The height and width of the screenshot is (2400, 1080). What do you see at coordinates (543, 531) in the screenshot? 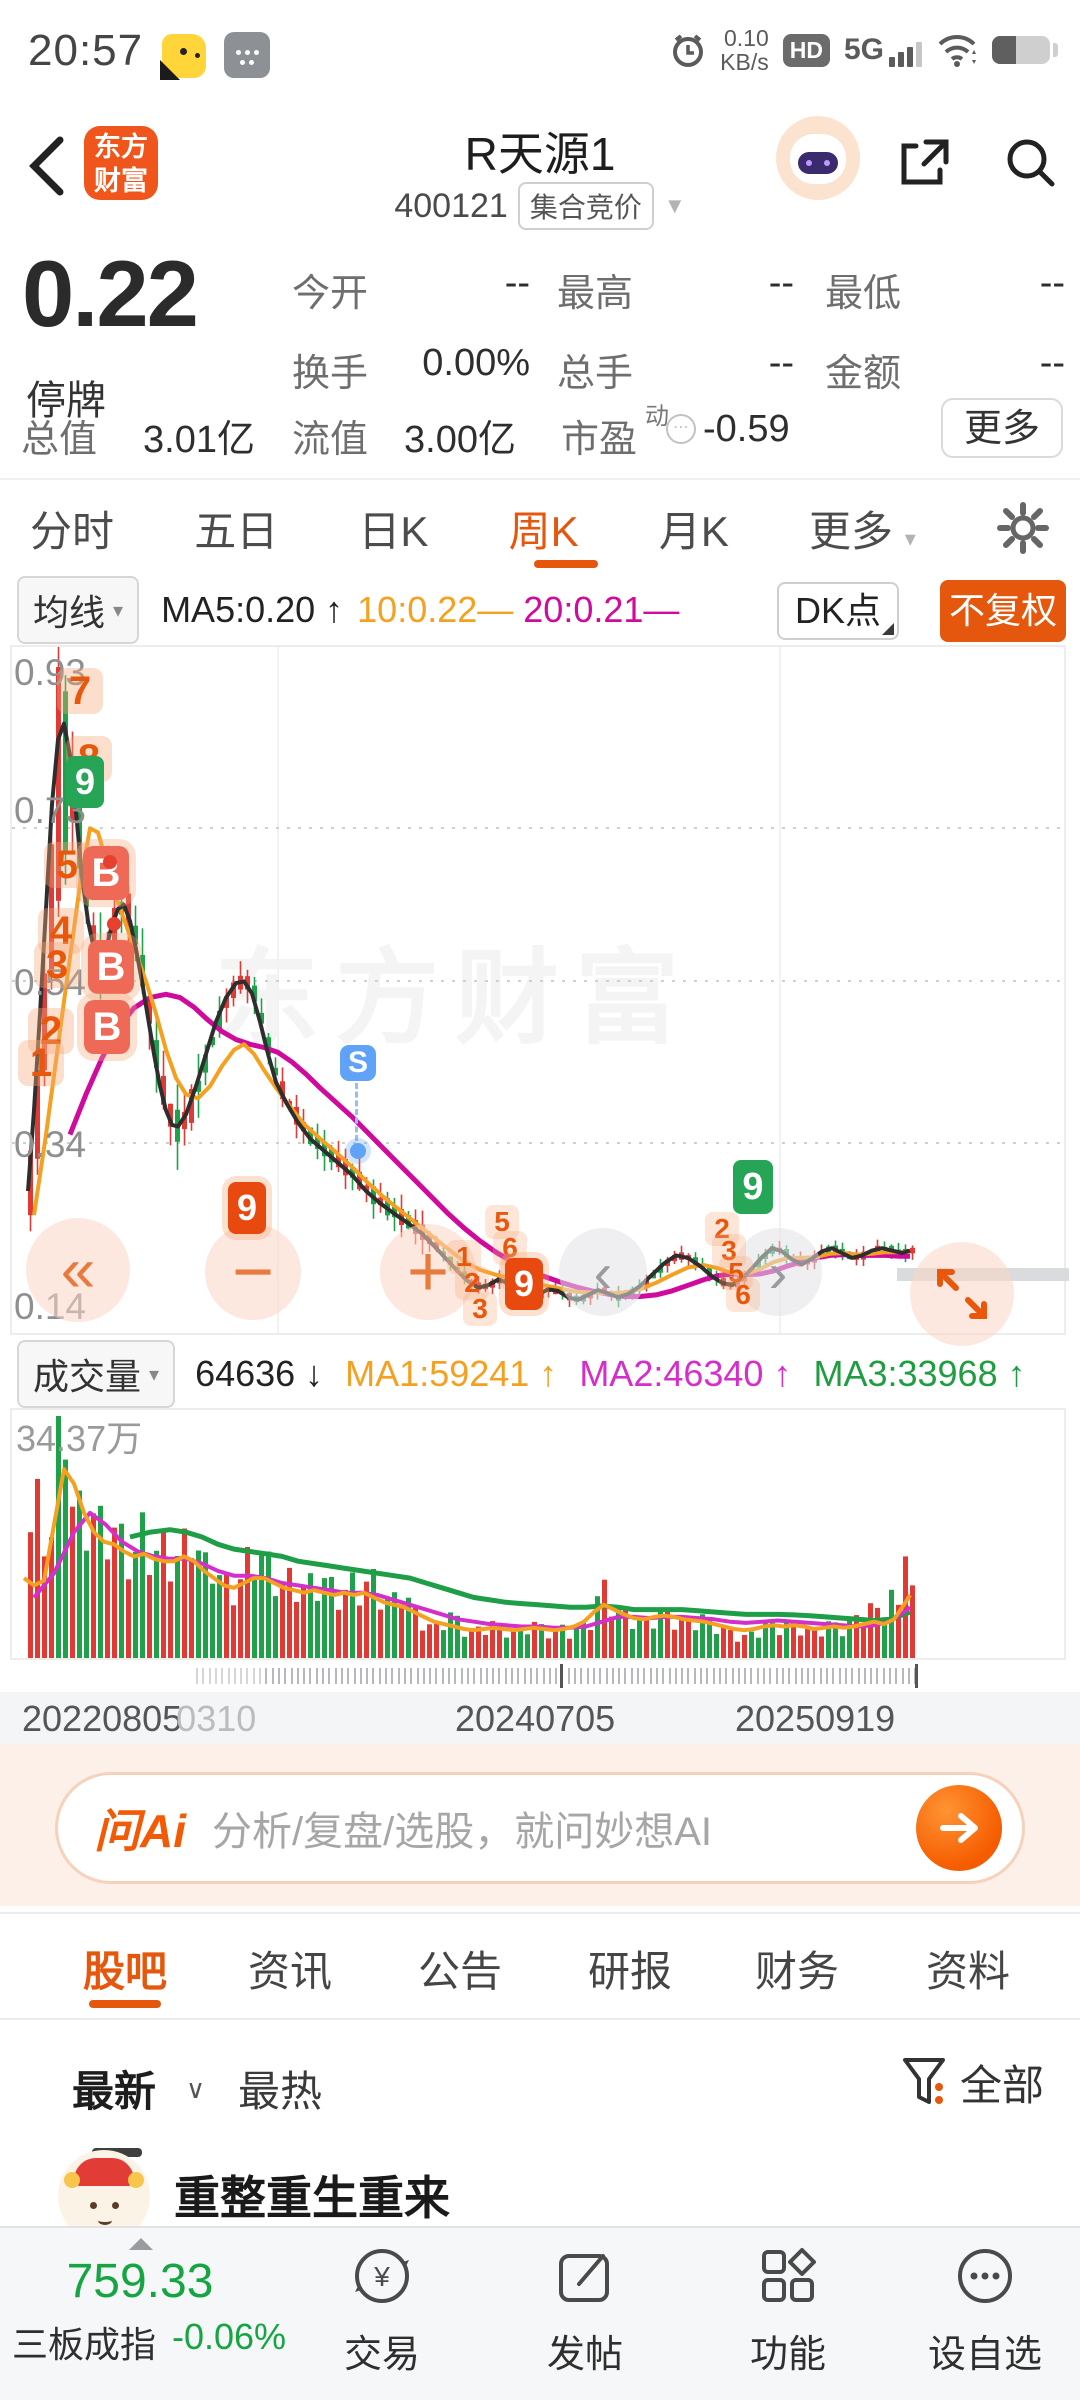
I see `tab-weekly: 周K` at bounding box center [543, 531].